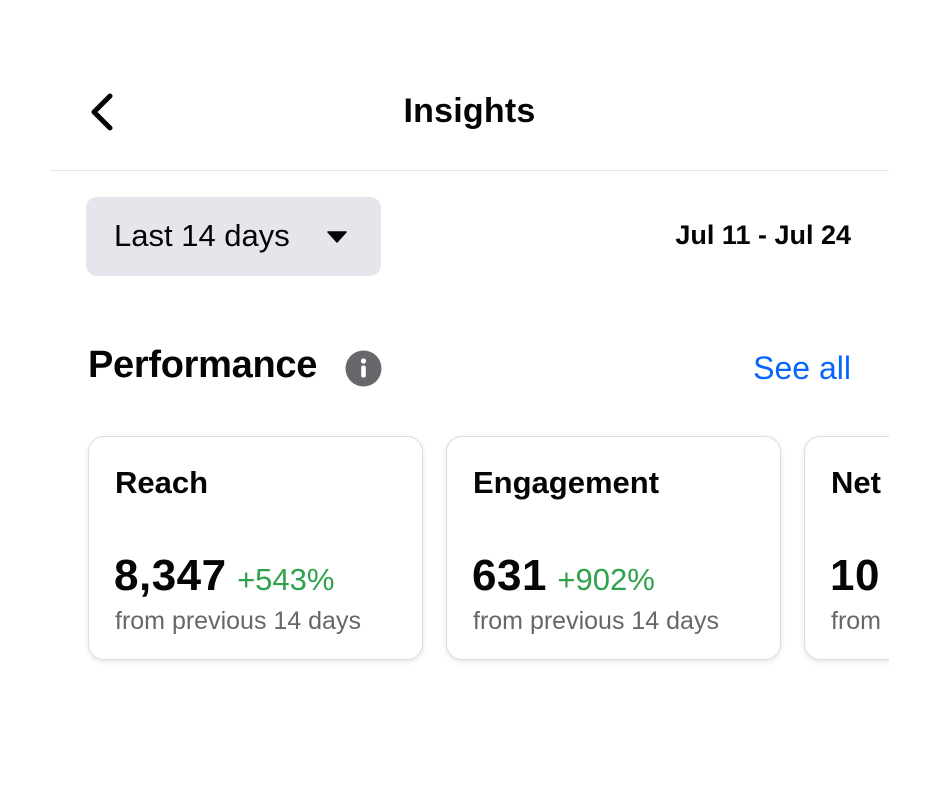 This screenshot has height=788, width=940. What do you see at coordinates (337, 237) in the screenshot?
I see `caret-down-icon` at bounding box center [337, 237].